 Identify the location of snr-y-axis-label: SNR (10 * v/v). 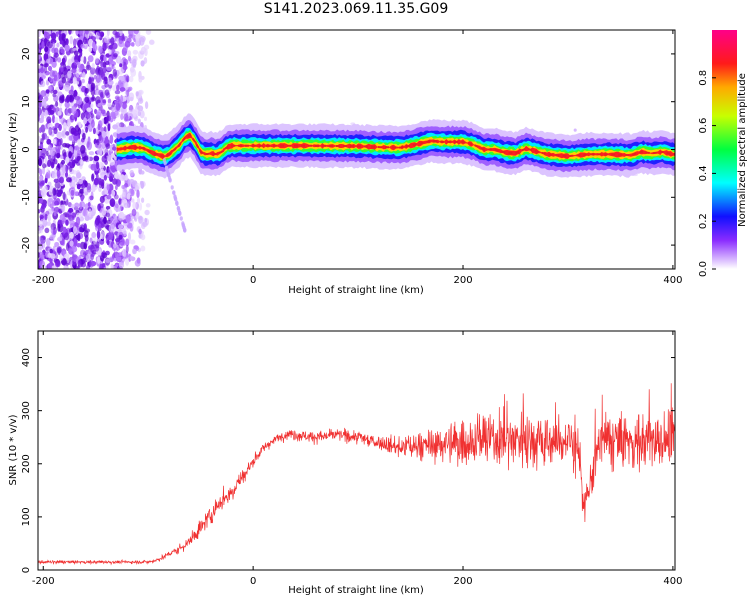
(13, 449).